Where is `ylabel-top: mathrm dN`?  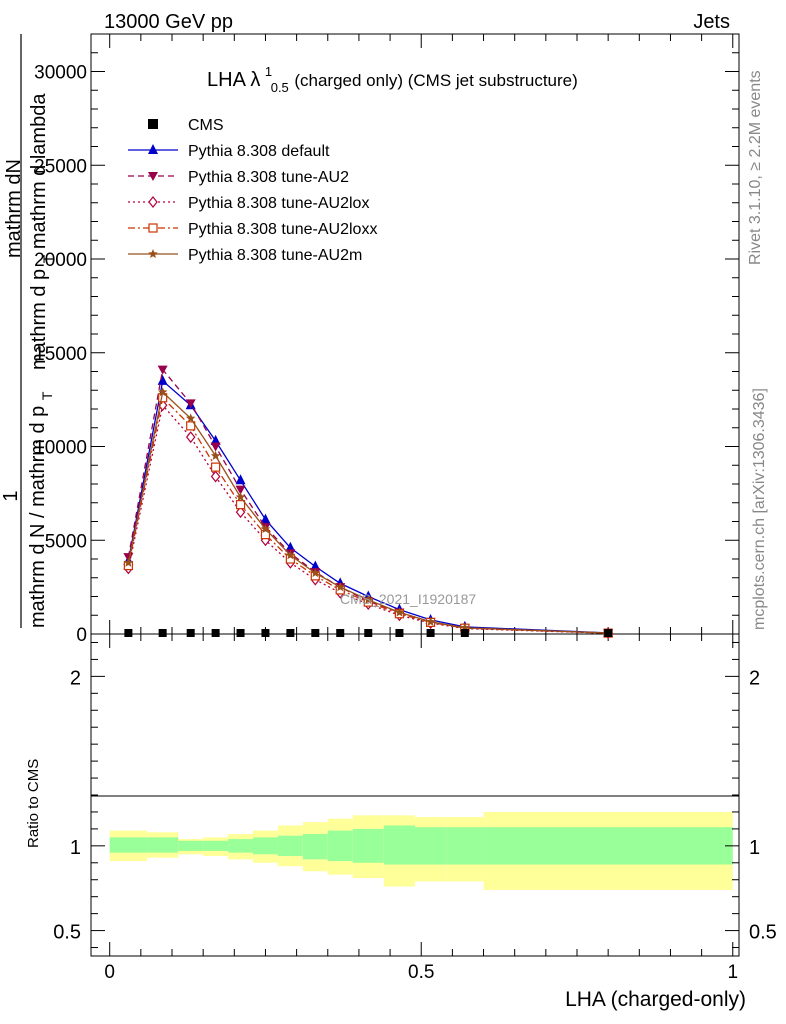
ylabel-top: mathrm dN is located at coordinates (14, 208).